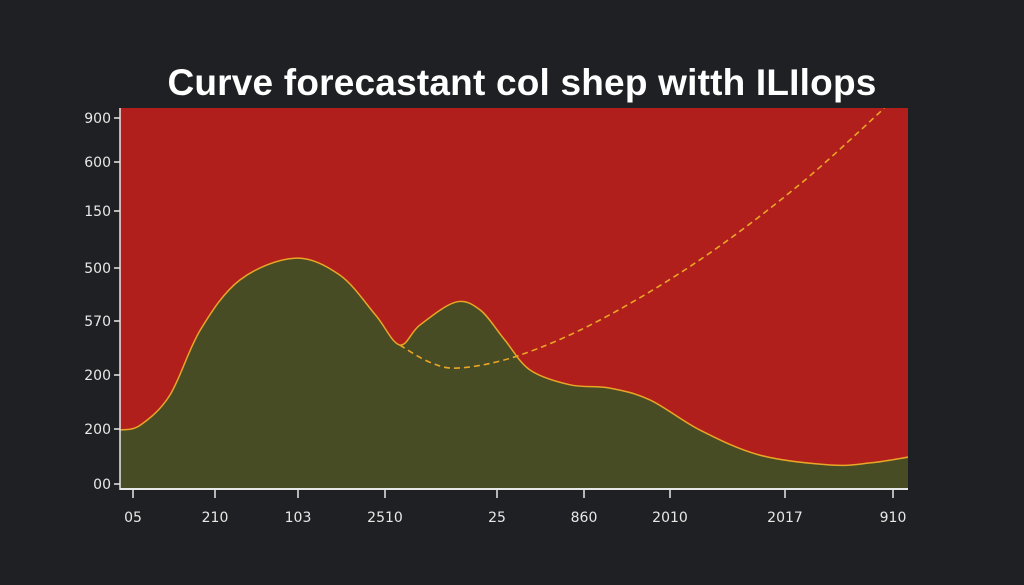  What do you see at coordinates (97, 269) in the screenshot?
I see `y-tick-label: 500` at bounding box center [97, 269].